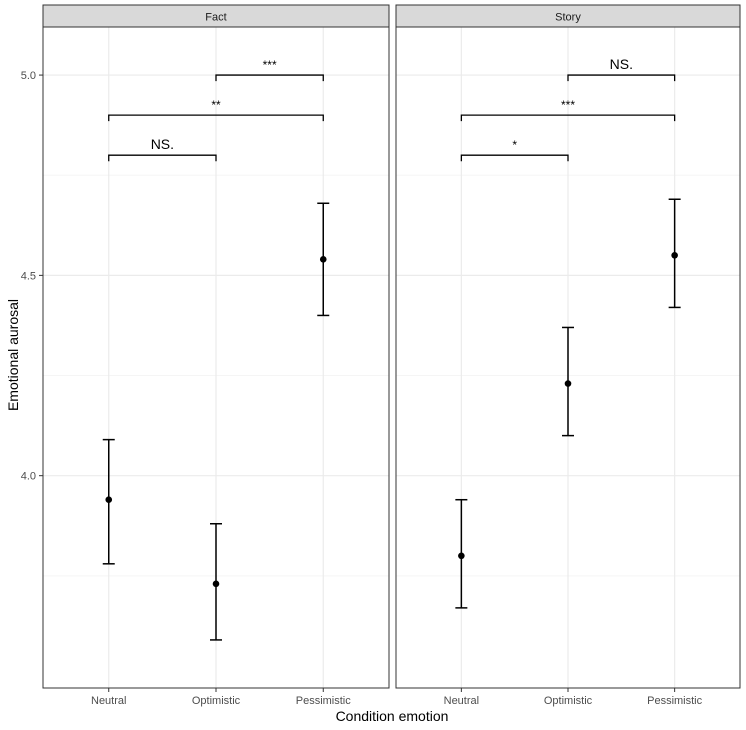 This screenshot has height=730, width=746. Describe the element at coordinates (28, 76) in the screenshot. I see `y-tick-label: 5.0` at that location.